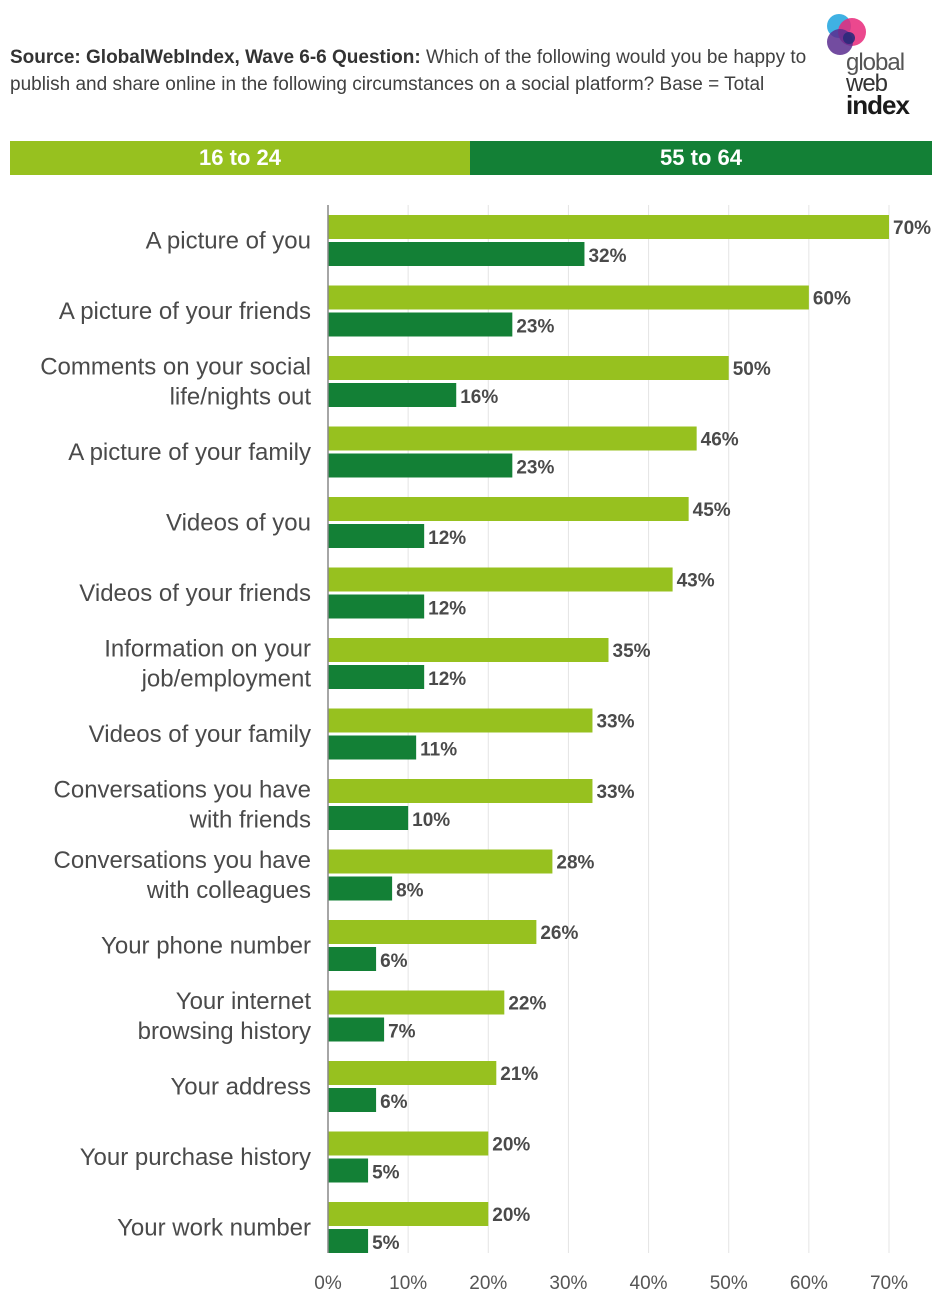 The width and height of the screenshot is (939, 1291). Describe the element at coordinates (224, 1031) in the screenshot. I see `category-label: browsing history` at that location.